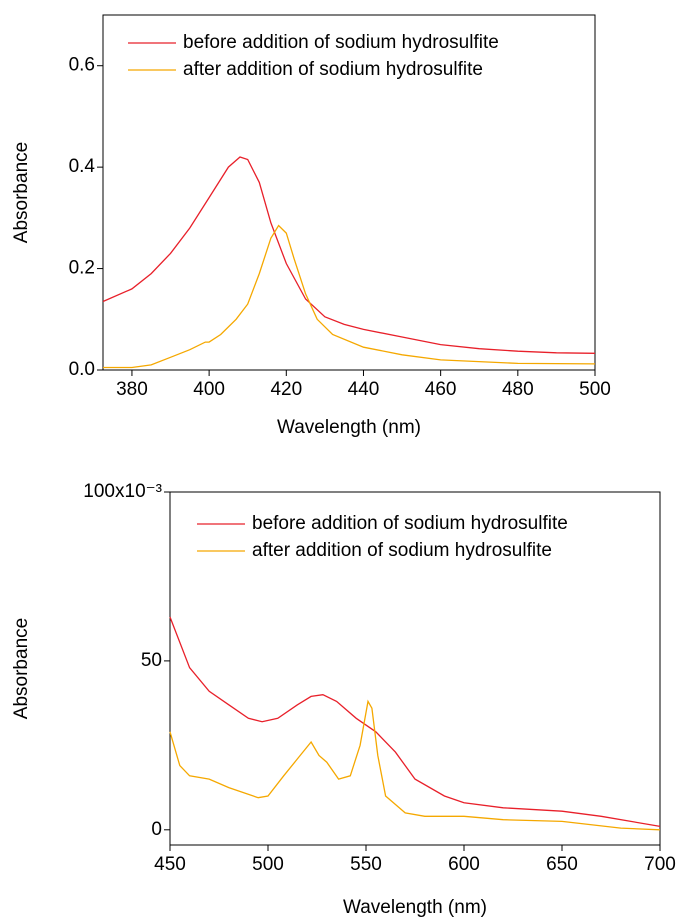  Describe the element at coordinates (518, 389) in the screenshot. I see `x-tick-label: 480` at that location.